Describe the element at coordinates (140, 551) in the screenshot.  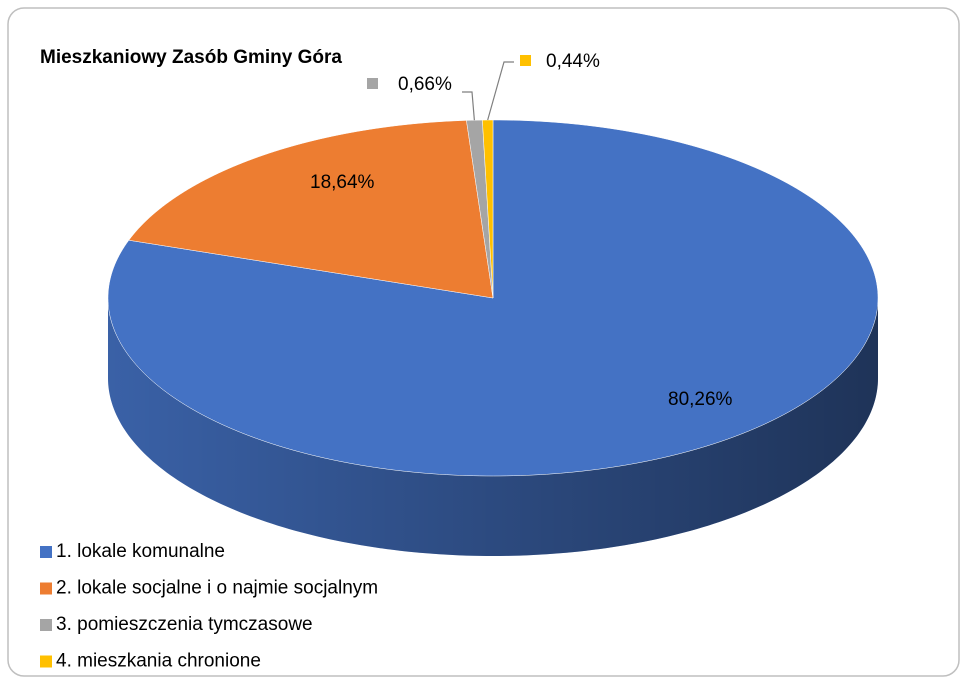
I see `legend-label: 1. lokale komunalne` at that location.